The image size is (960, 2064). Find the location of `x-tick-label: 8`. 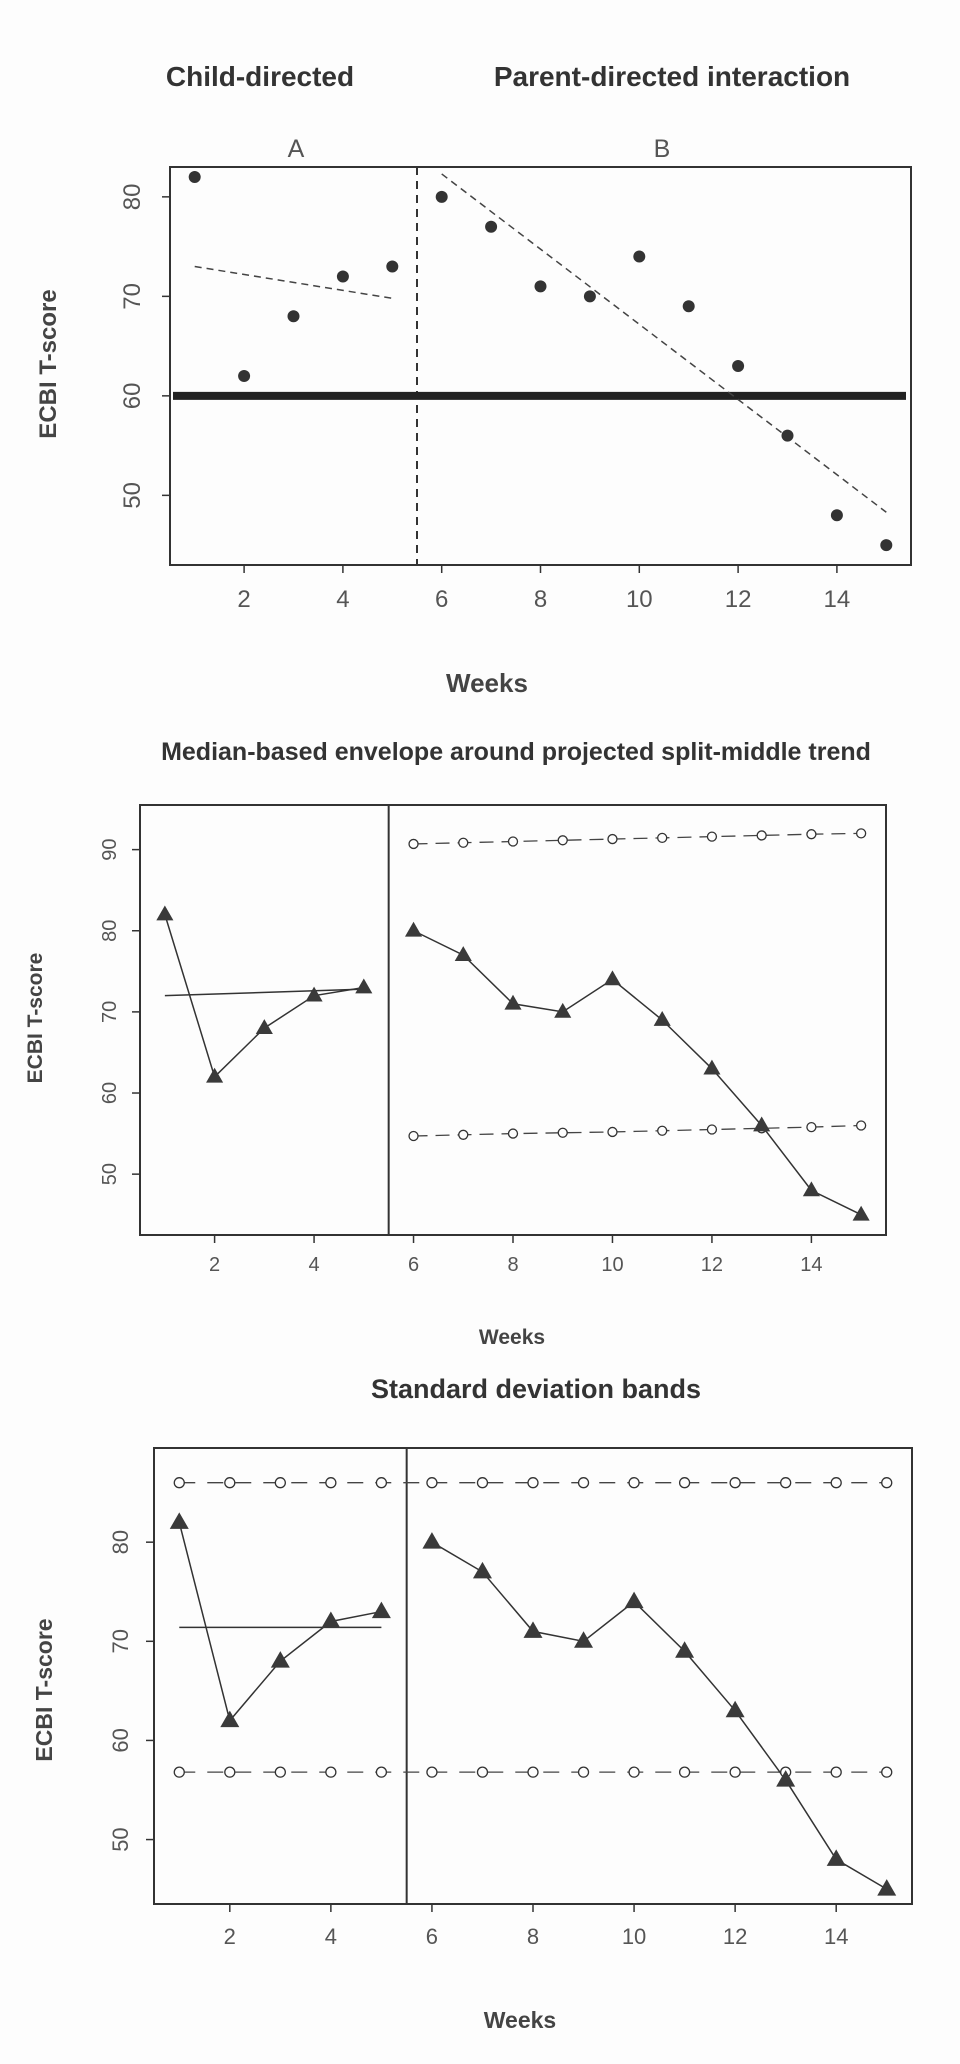

x-tick-label: 8 is located at coordinates (540, 599).